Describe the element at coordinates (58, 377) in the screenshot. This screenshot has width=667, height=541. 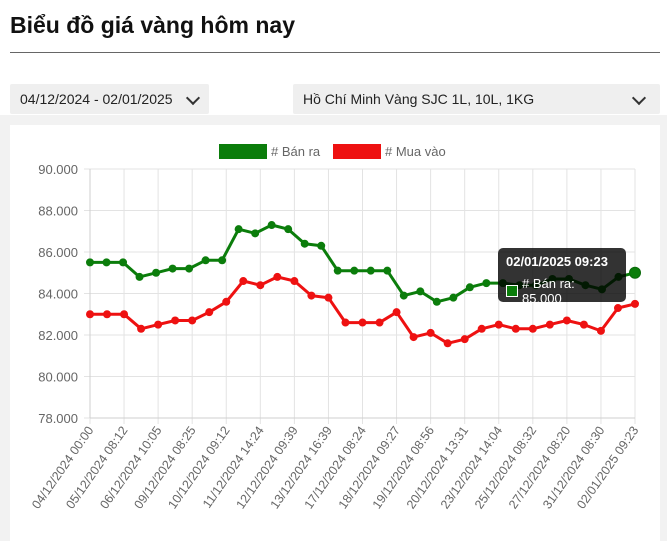
I see `y-tick-label: 80.000` at that location.